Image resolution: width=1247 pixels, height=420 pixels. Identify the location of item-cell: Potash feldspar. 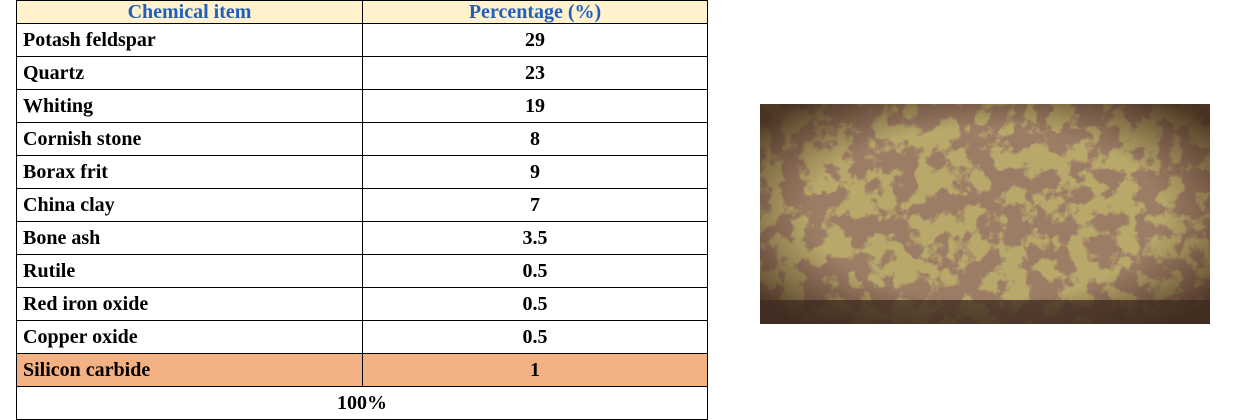
(189, 40).